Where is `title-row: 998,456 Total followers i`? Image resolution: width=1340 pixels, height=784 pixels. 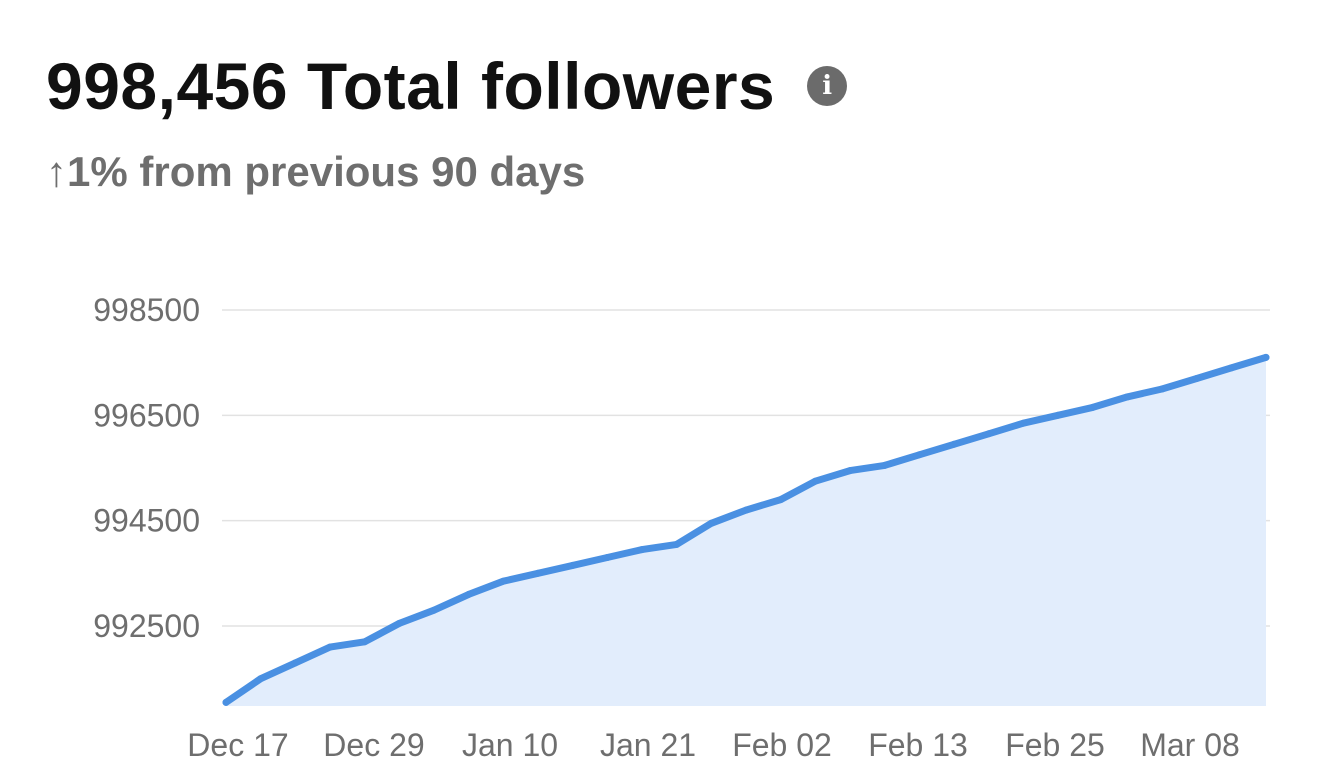 title-row: 998,456 Total followers i is located at coordinates (447, 86).